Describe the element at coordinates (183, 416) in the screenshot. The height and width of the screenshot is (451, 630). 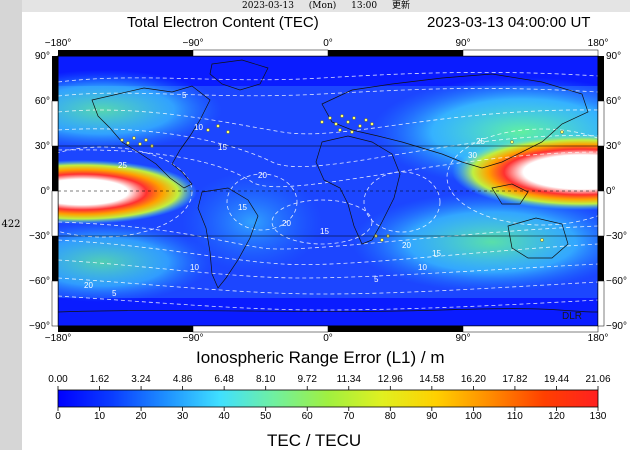
I see `tec-label: 30` at that location.